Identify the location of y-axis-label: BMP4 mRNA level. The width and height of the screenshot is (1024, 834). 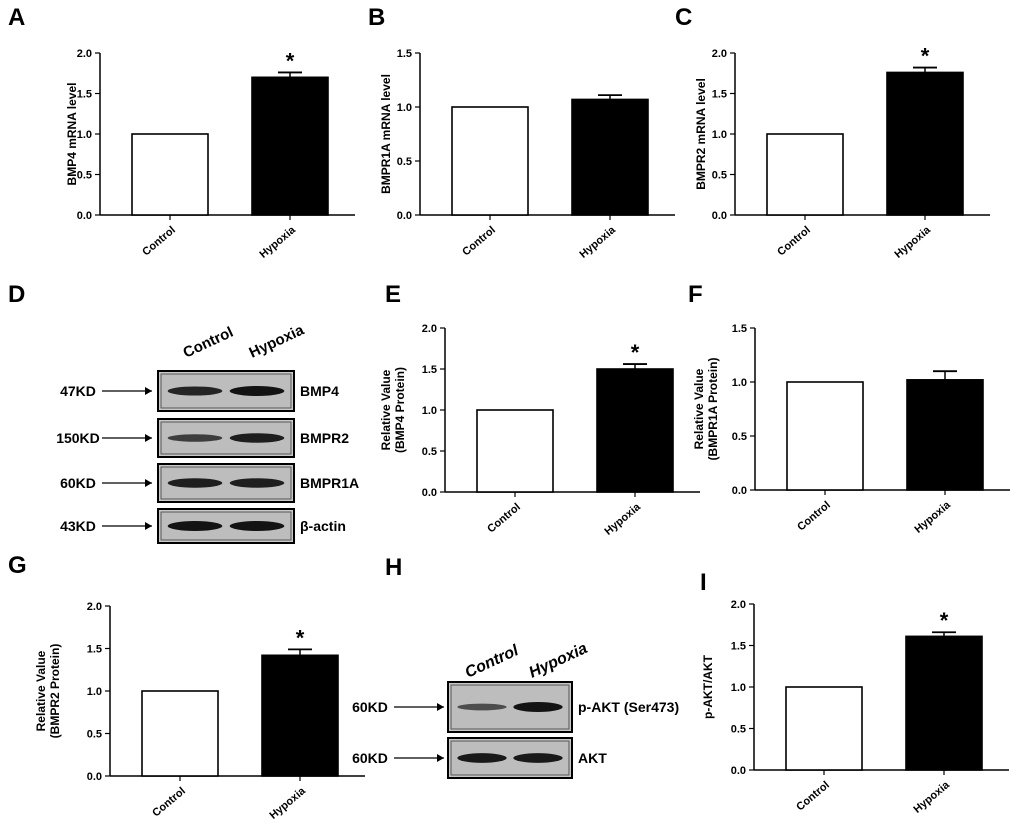
(72, 134).